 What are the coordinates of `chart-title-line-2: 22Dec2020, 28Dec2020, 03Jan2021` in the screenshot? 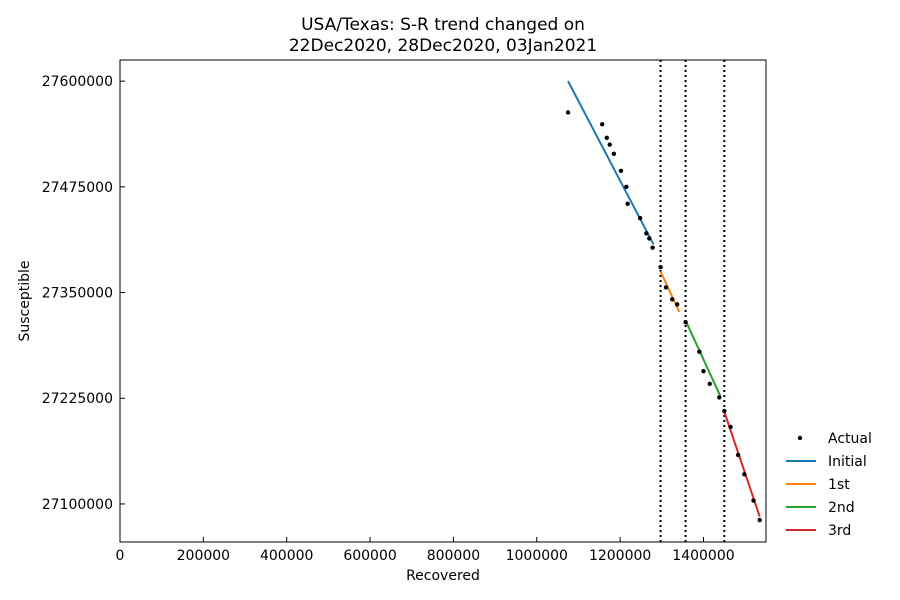 It's located at (443, 46).